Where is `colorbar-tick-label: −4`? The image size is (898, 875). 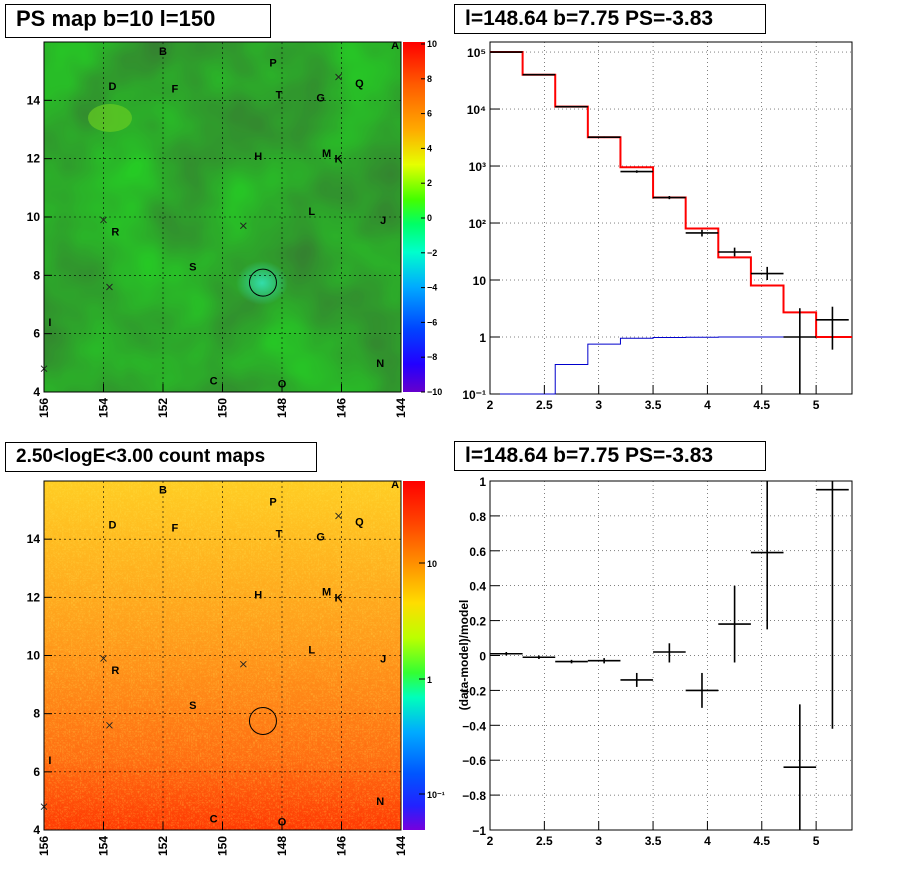
colorbar-tick-label: −4 is located at coordinates (432, 288).